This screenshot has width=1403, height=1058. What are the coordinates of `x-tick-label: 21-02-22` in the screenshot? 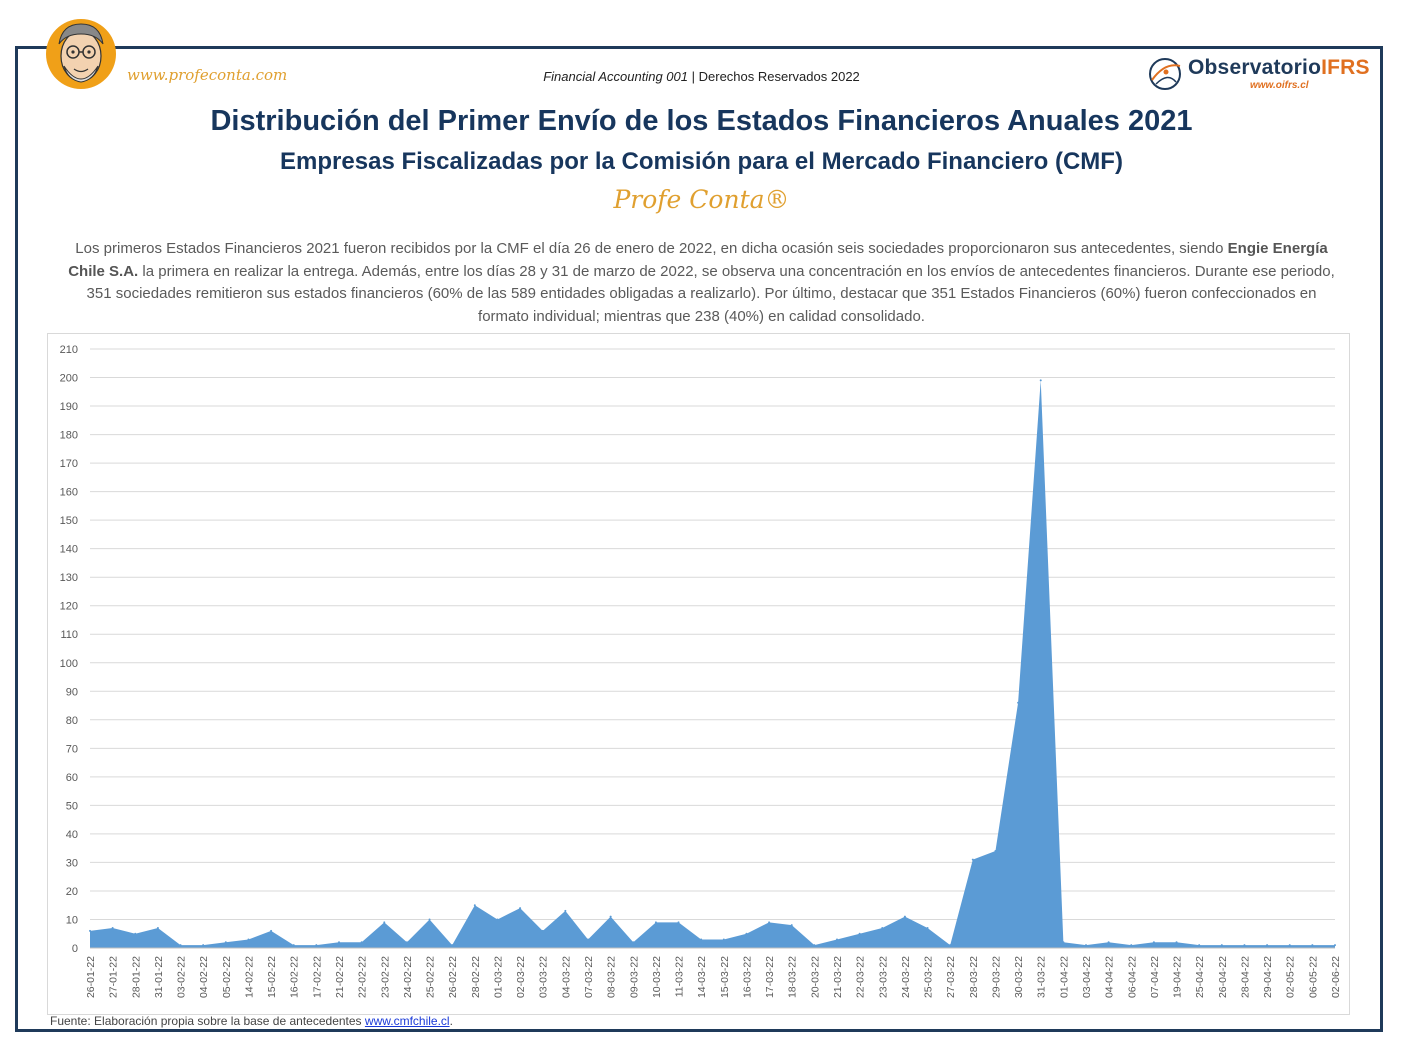 It's located at (340, 977).